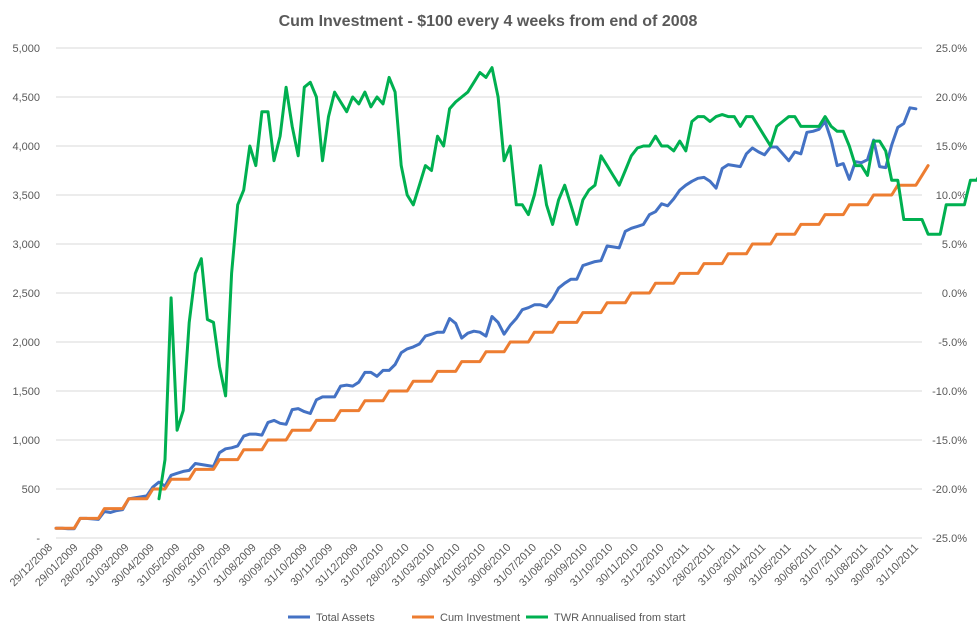 This screenshot has width=977, height=638. Describe the element at coordinates (951, 147) in the screenshot. I see `y-right-tick-label: 15.0%` at that location.